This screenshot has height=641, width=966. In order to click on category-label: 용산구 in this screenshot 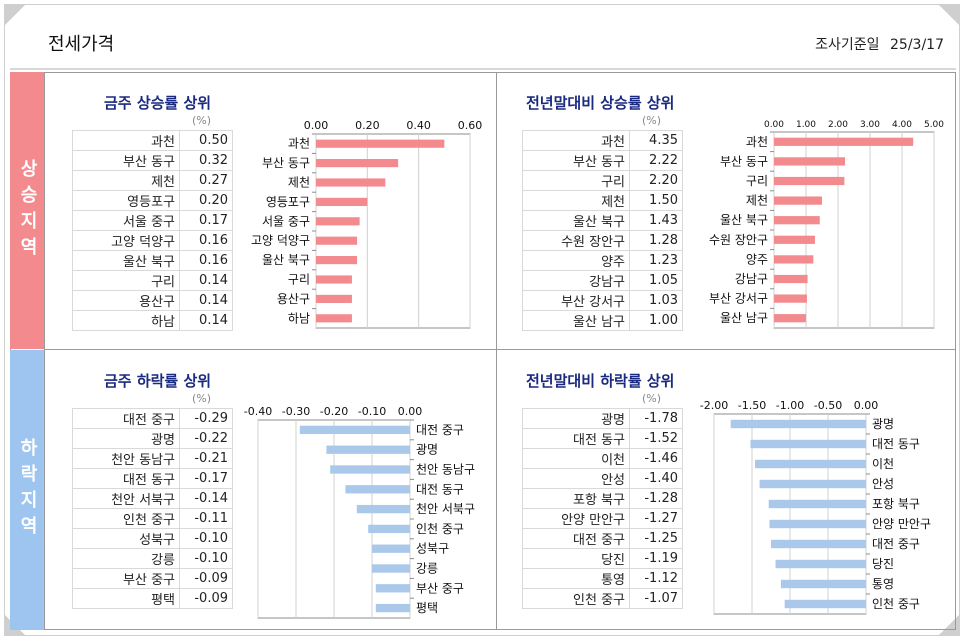, I will do `click(293, 299)`.